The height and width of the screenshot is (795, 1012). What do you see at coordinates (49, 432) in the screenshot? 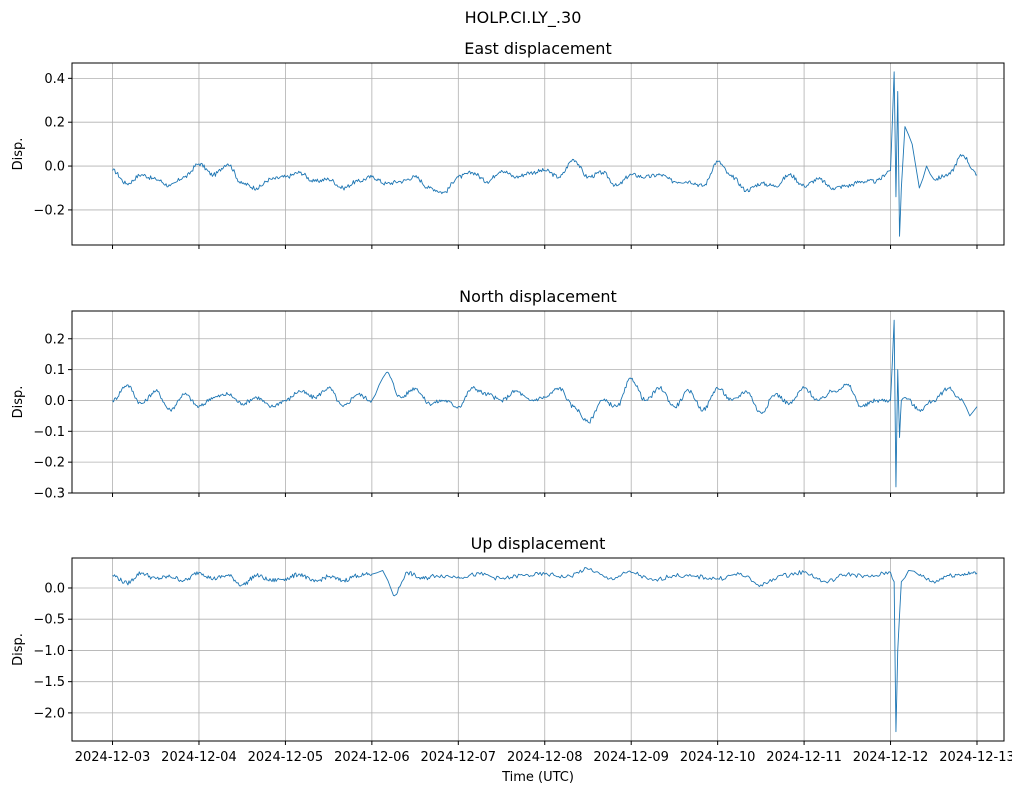
I see `north-ytick-label-2: −0.1` at bounding box center [49, 432].